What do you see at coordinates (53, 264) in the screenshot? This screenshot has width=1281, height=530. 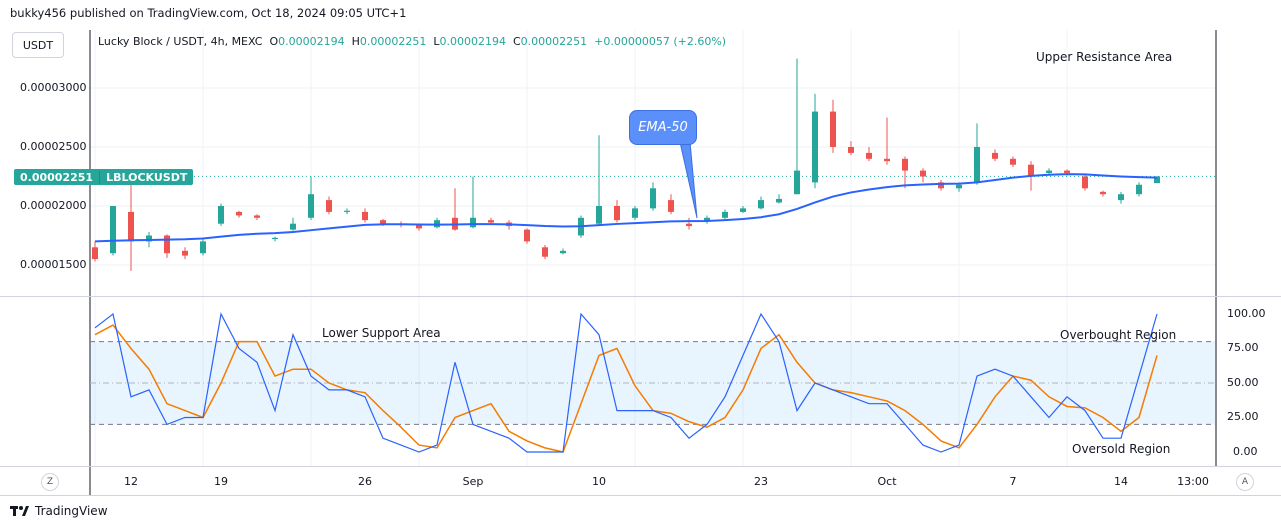 I see `price-axis-label: 0.00001500` at bounding box center [53, 264].